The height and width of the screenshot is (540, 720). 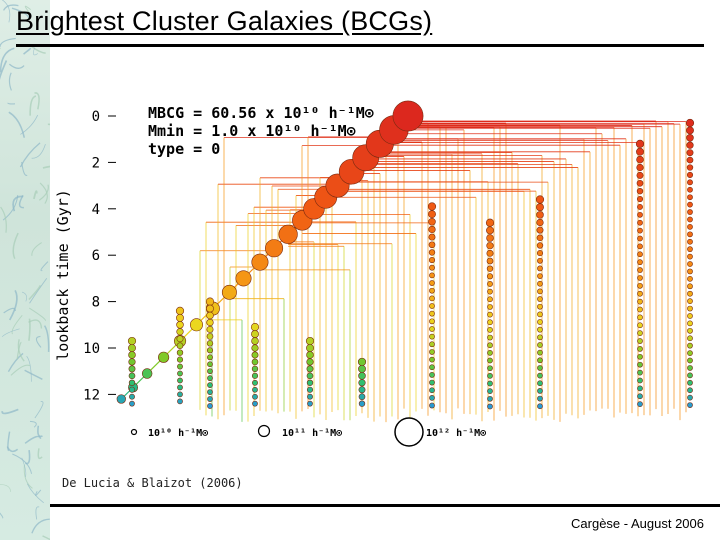 What do you see at coordinates (96, 303) in the screenshot?
I see `y-tick-label: 8` at bounding box center [96, 303].